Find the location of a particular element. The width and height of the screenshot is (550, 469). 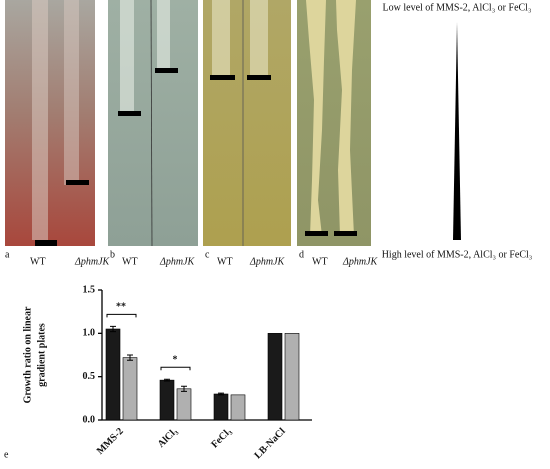

y-tick-label: 0.0 is located at coordinates (89, 419).